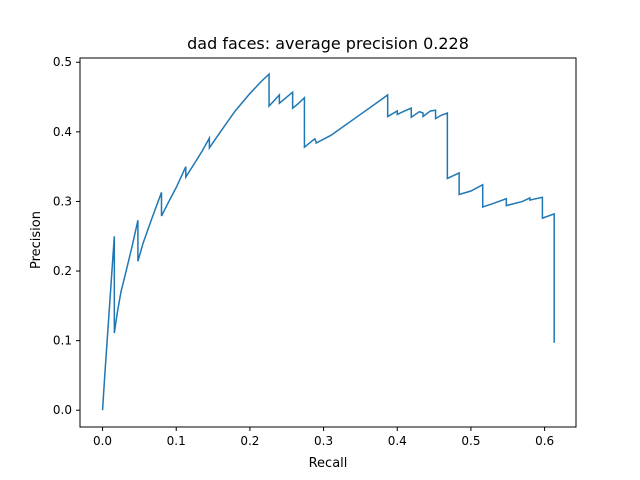  Describe the element at coordinates (62, 62) in the screenshot. I see `y-tick-label: 0.5` at that location.